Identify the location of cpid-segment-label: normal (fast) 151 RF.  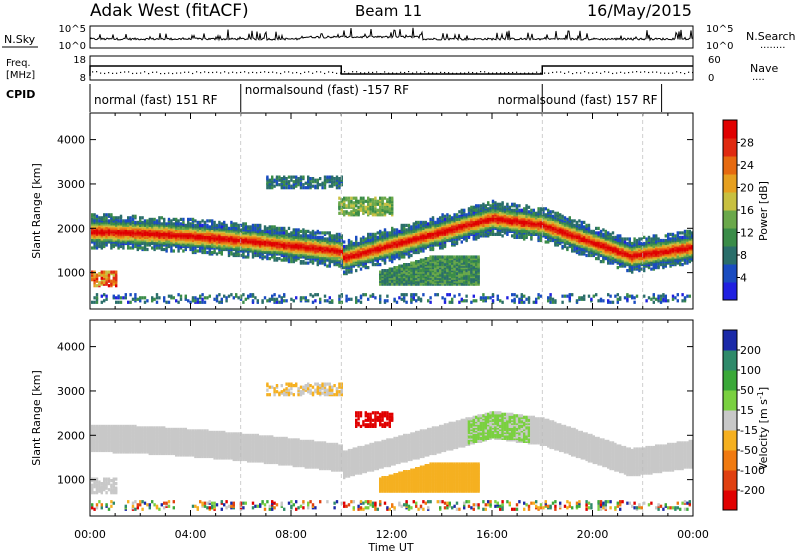
(156, 100).